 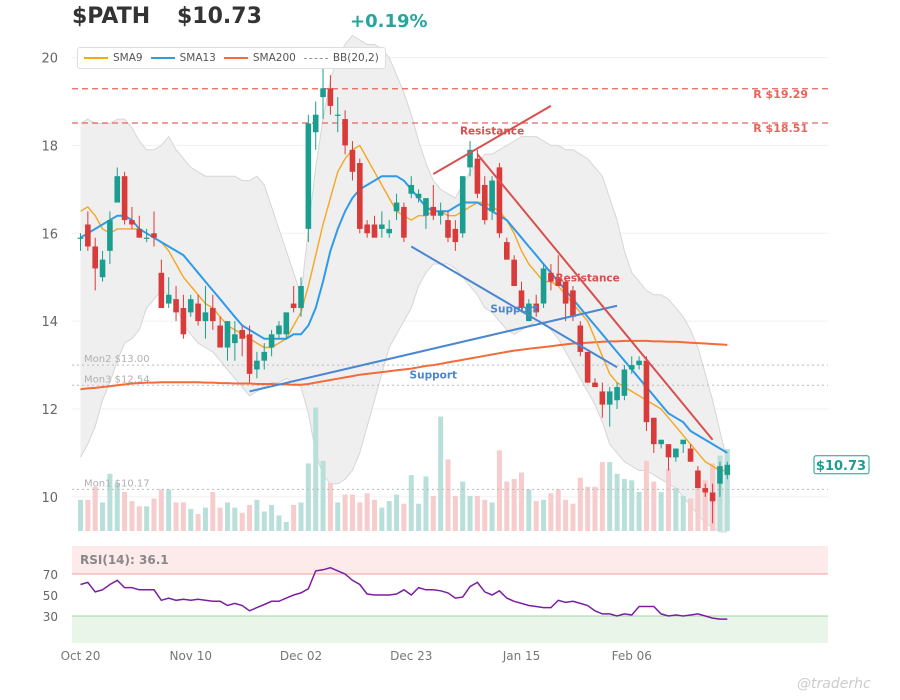 What do you see at coordinates (632, 656) in the screenshot?
I see `x-tick-label: Feb 06` at bounding box center [632, 656].